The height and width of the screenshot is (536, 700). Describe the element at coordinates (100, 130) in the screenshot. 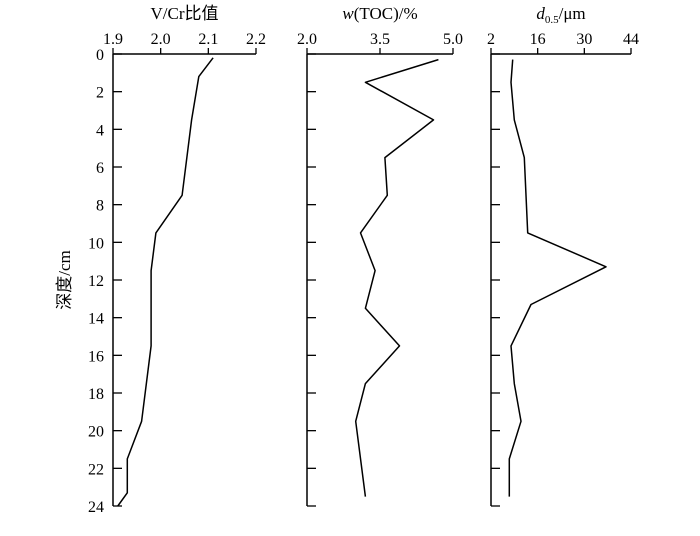

I see `depth-tick-label-4: 4` at that location.